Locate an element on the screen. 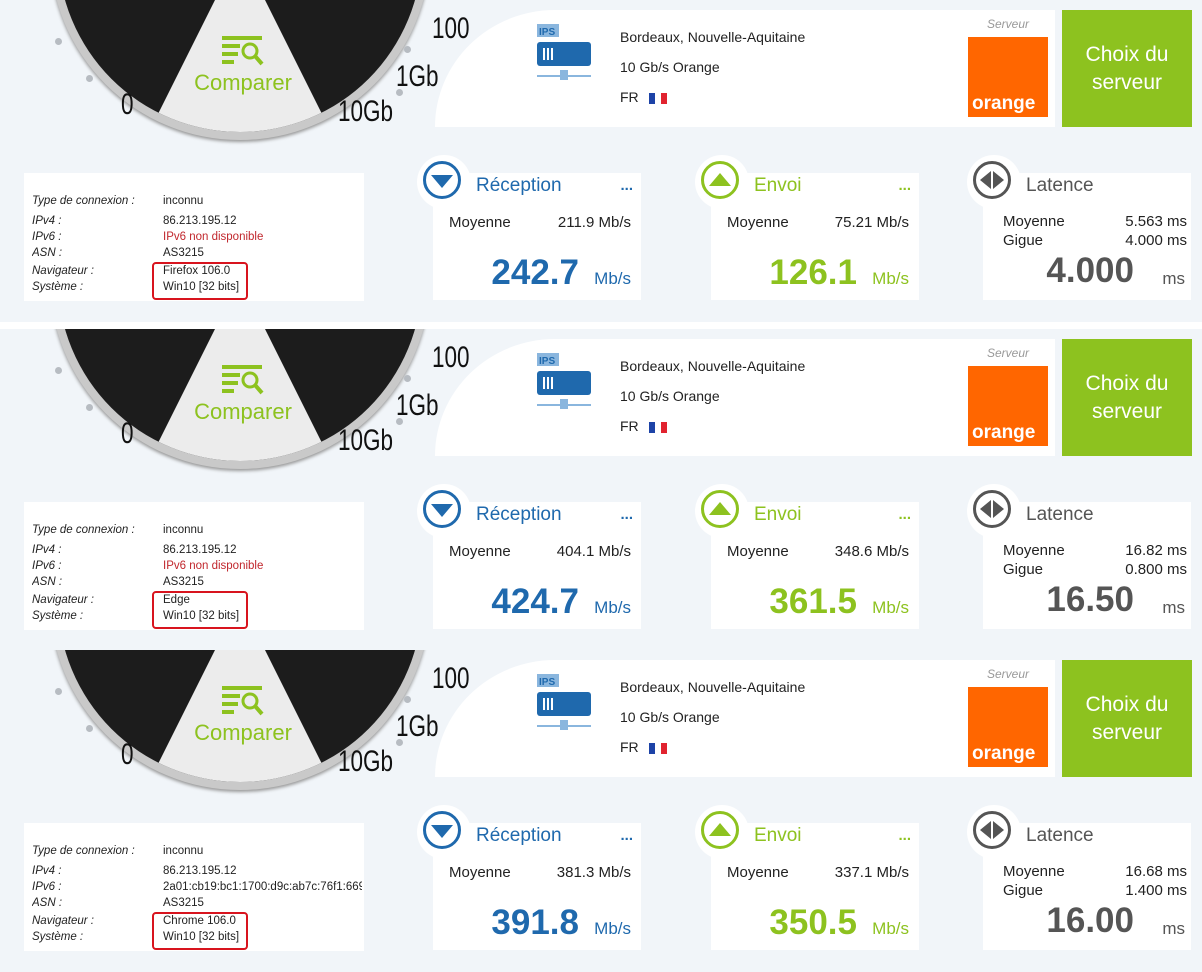  server-country: FR is located at coordinates (643, 97).